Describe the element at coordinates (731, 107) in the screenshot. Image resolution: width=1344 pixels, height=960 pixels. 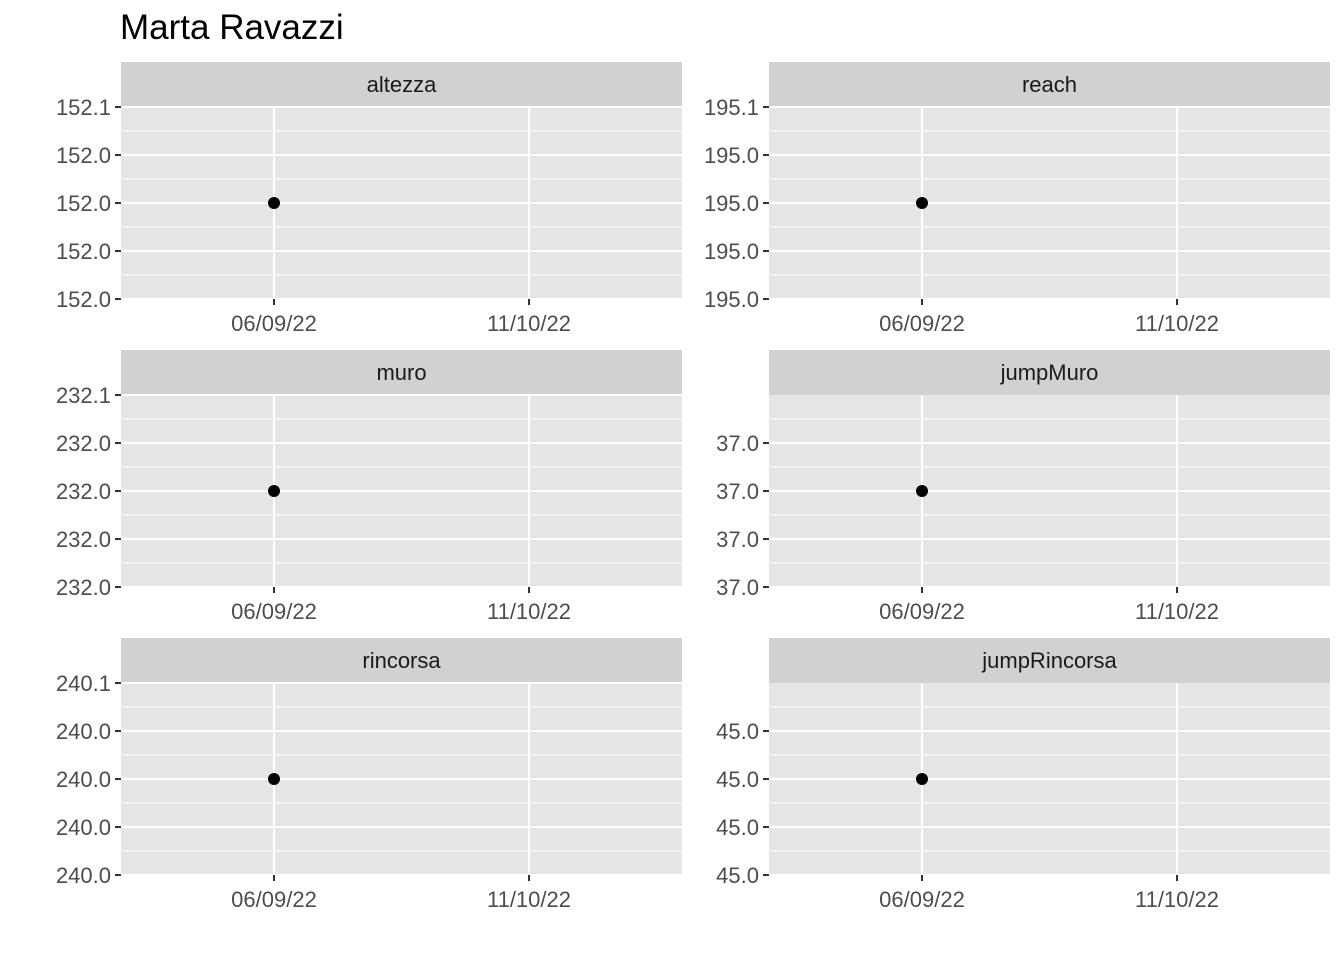
I see `y-tick-label: 195.1` at that location.